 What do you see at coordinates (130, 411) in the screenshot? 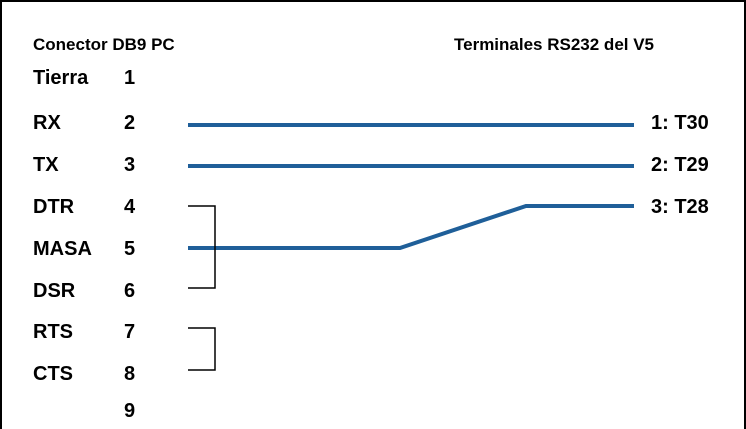
I see `pin-number-9: 9` at bounding box center [130, 411].